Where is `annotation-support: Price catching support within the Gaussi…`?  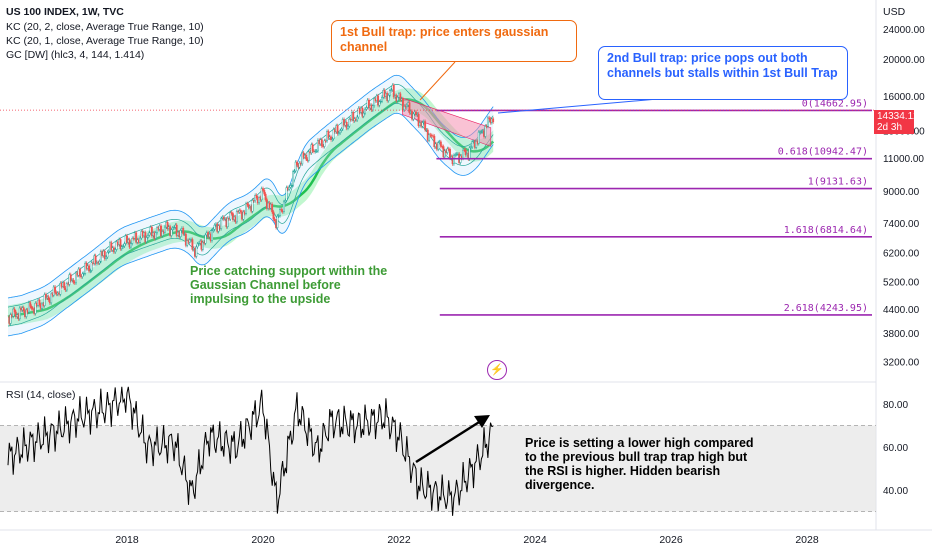 annotation-support: Price catching support within the Gaussi… is located at coordinates (289, 285).